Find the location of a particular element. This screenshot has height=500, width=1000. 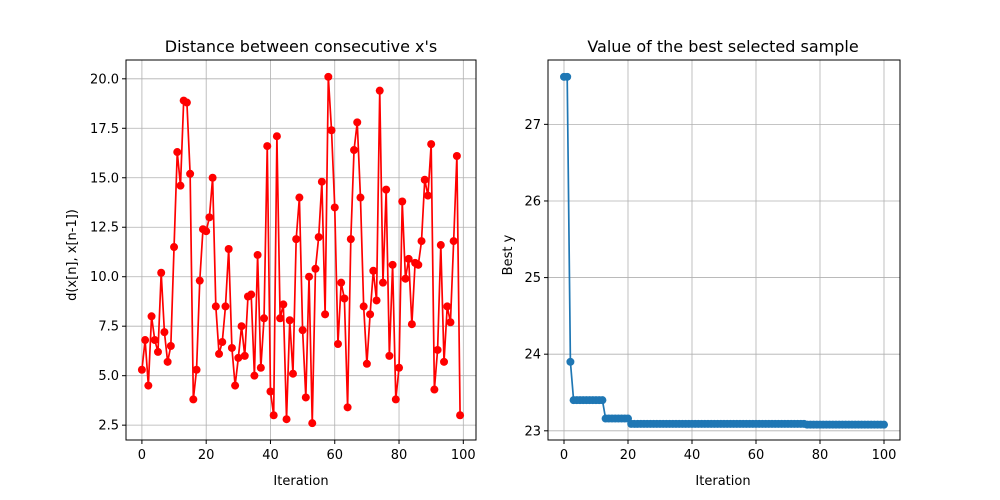

y-tick-label: 7.5 is located at coordinates (108, 327).